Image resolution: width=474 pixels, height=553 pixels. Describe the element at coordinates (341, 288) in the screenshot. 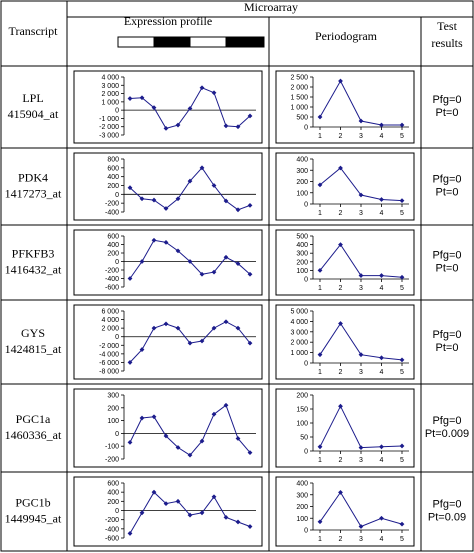

I see `x-tick-label: 2` at that location.